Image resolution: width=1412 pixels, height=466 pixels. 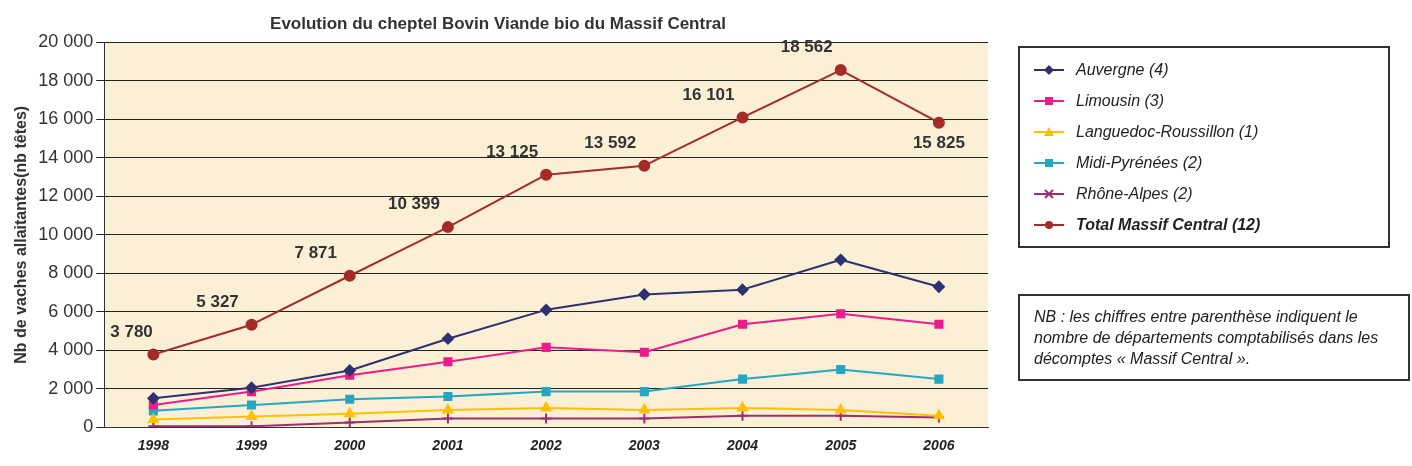 What do you see at coordinates (545, 445) in the screenshot?
I see `x-tick-label: 2002` at bounding box center [545, 445].